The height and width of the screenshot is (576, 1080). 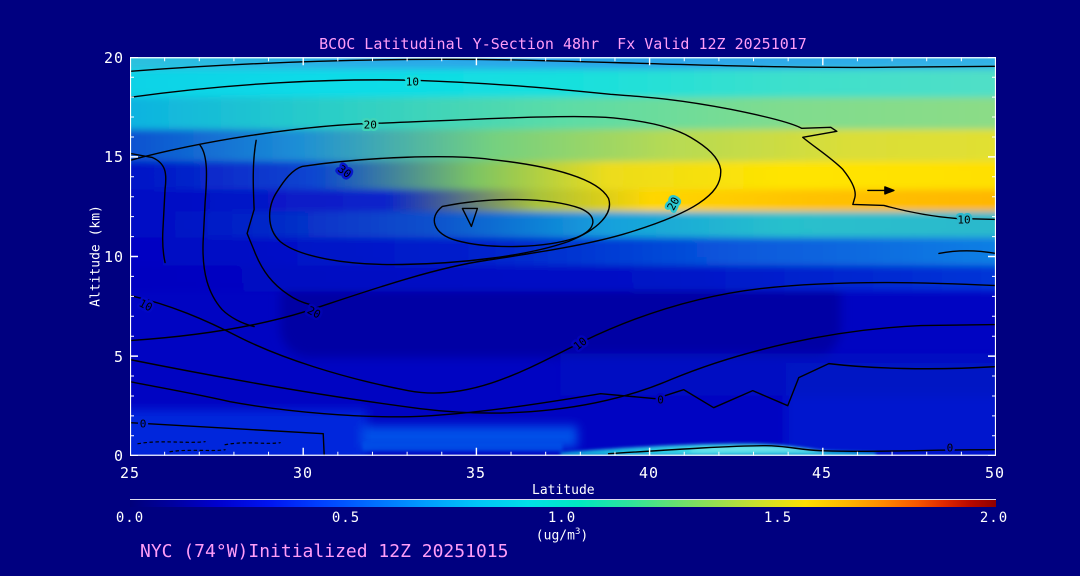 I want to click on contour-label: 20, so click(x=370, y=124).